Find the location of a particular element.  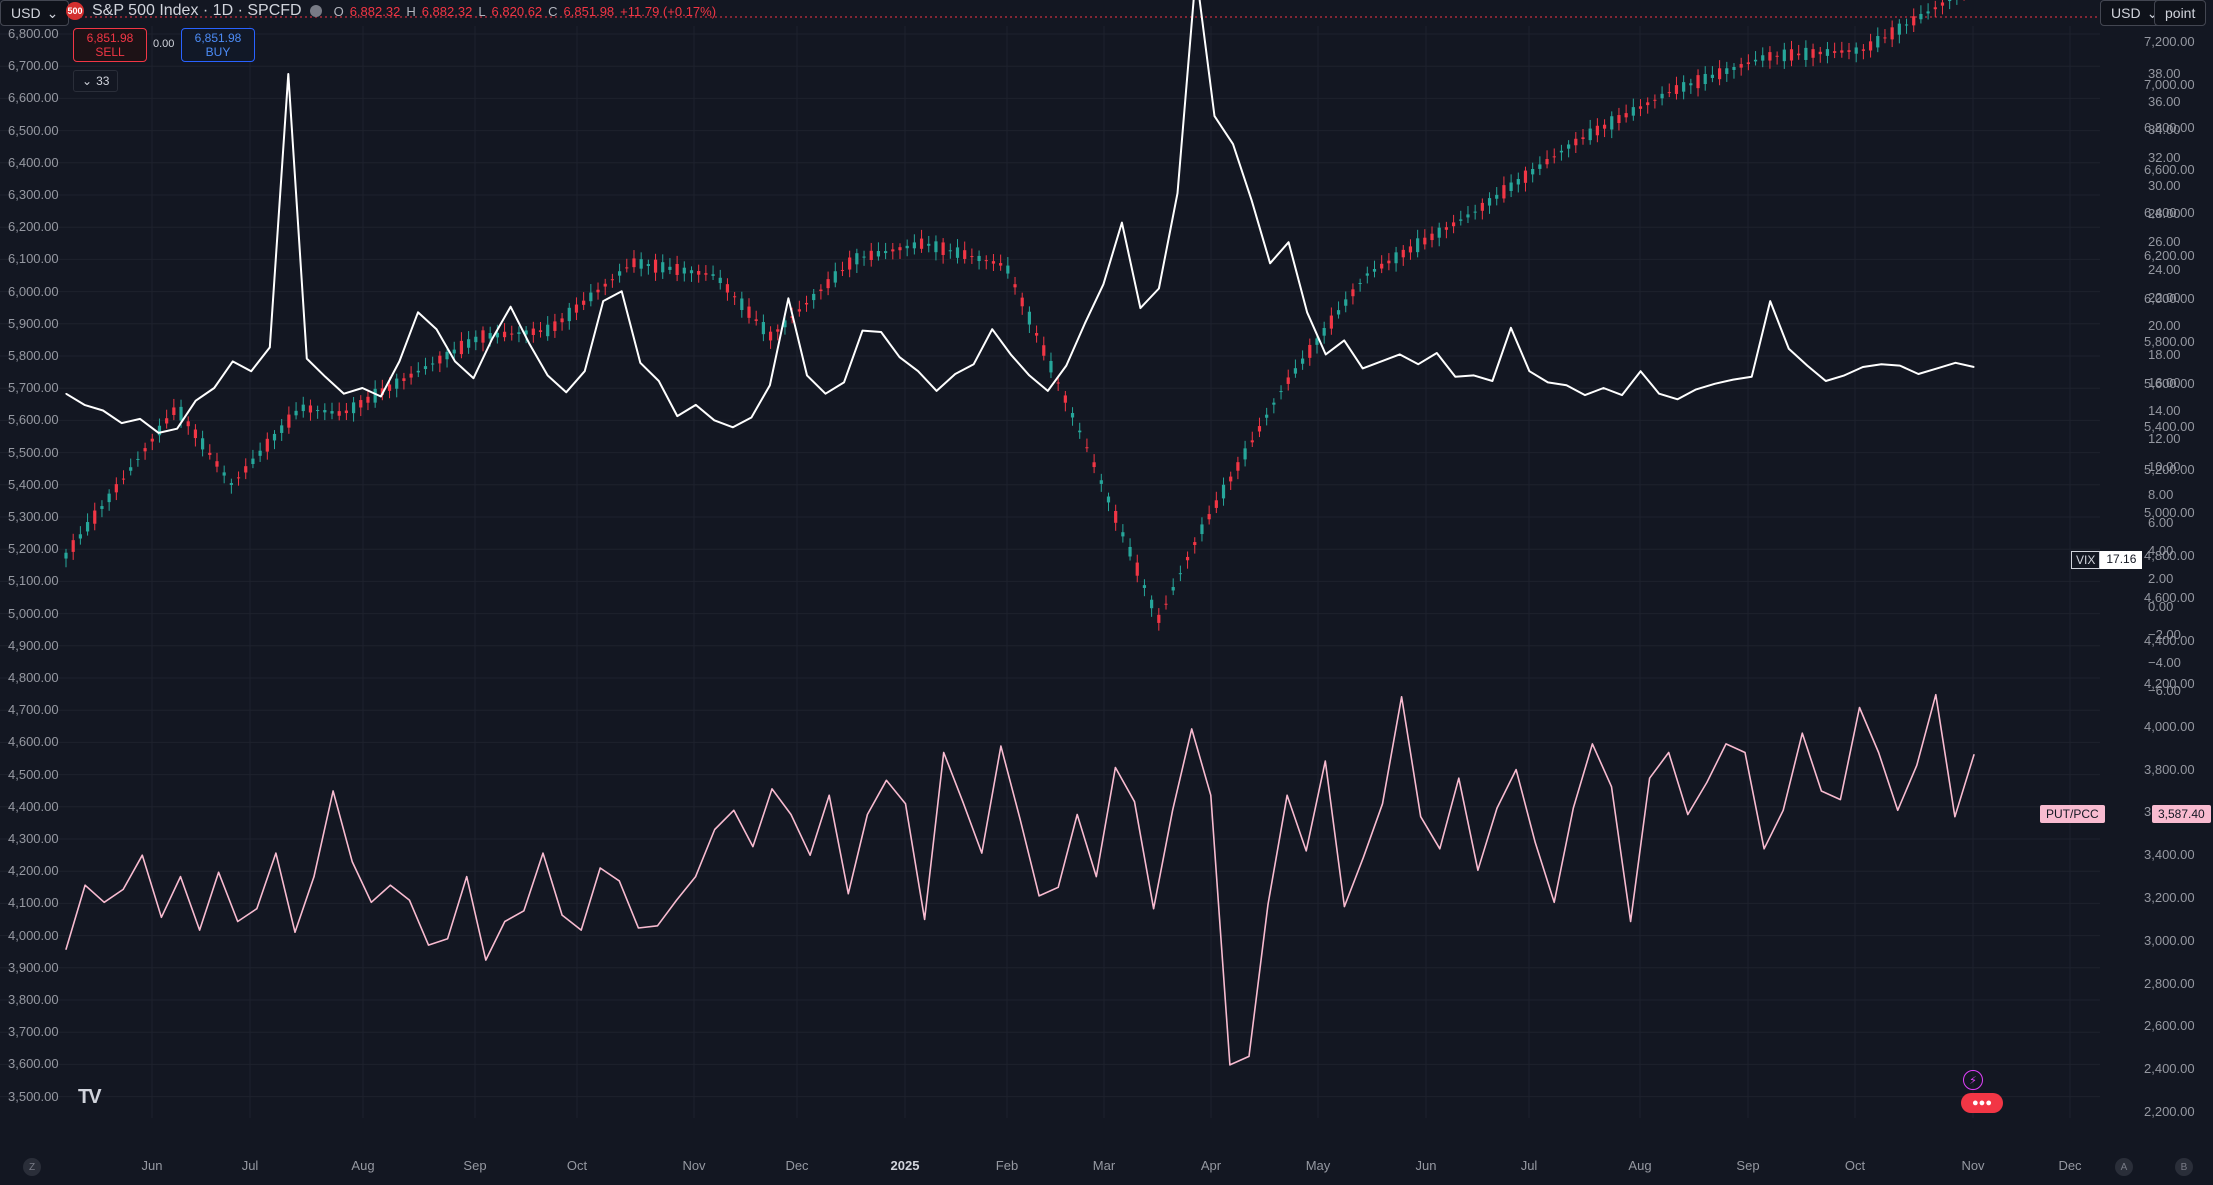

indicators-collapse-button: ⌄ 33 is located at coordinates (96, 81).